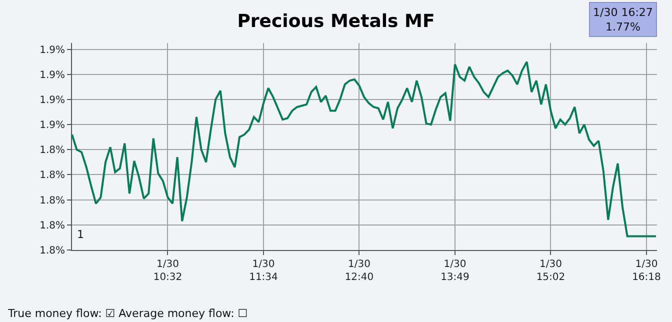  What do you see at coordinates (336, 21) in the screenshot?
I see `chart-title: Precious Metals MF` at bounding box center [336, 21].